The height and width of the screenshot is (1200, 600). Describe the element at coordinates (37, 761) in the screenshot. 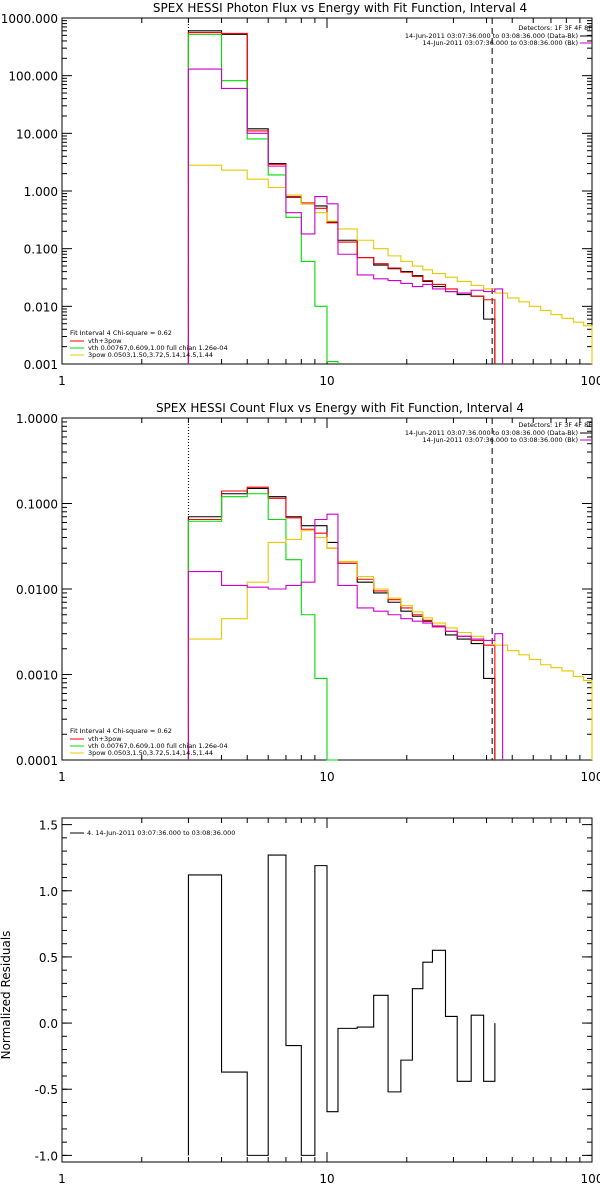

I see `count-ytick-label: 0.0001` at that location.